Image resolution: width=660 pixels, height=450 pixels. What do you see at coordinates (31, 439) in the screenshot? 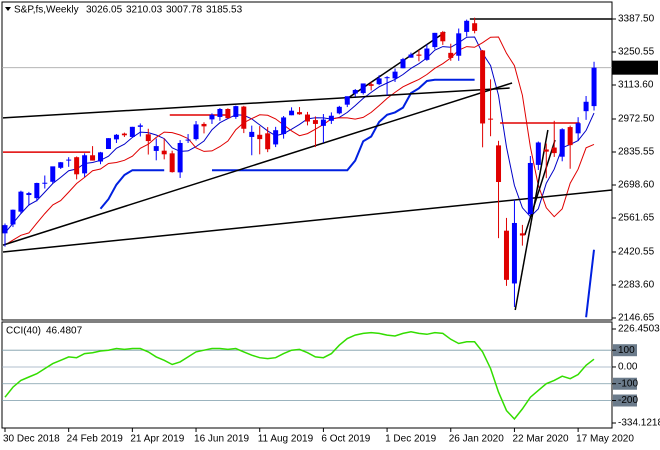
I see `x-tick-label: 30 Dec 2018` at bounding box center [31, 439].